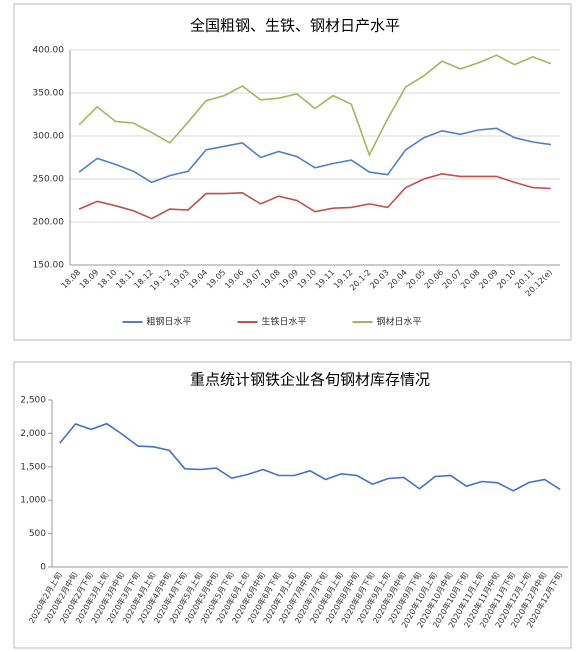  Describe the element at coordinates (295, 26) in the screenshot. I see `chart-title: 全国粗钢、生铁、钢材日产水平` at that location.